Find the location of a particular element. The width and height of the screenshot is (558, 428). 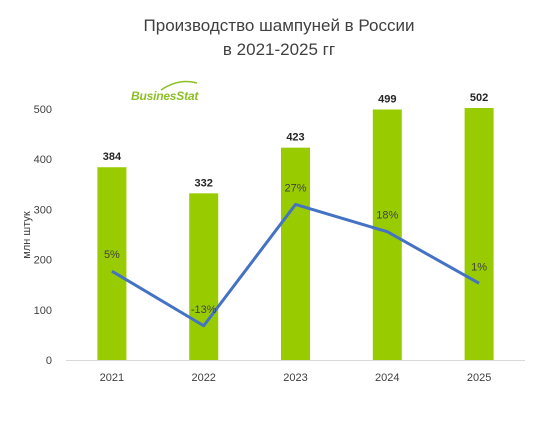

bar-value-label-2023: 423 is located at coordinates (295, 138).